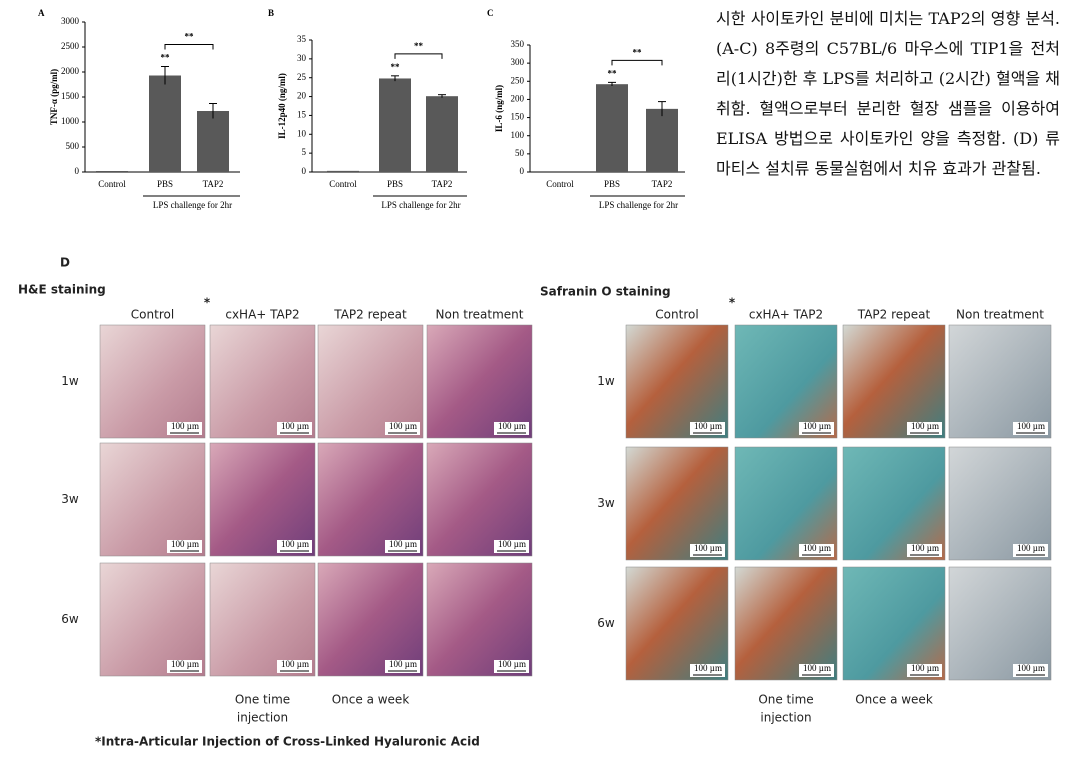  What do you see at coordinates (70, 71) in the screenshot?
I see `y-tick-label: 2000` at bounding box center [70, 71].